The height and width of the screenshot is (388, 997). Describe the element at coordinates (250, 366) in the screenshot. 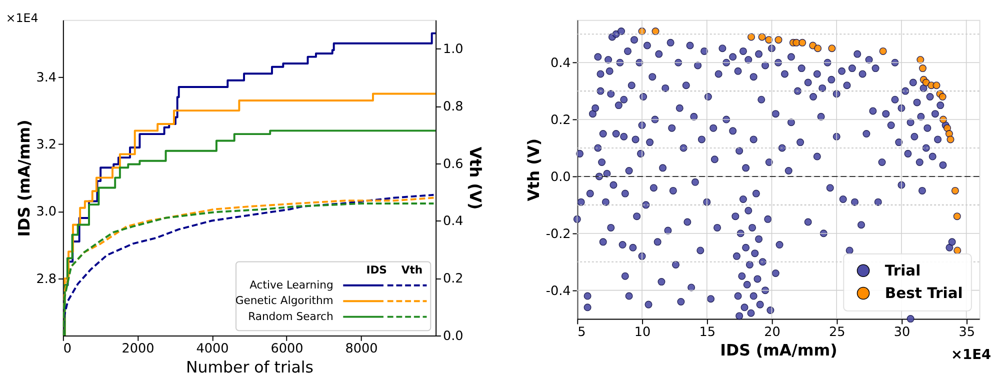

I see `x-axis-title: Number of trials` at that location.